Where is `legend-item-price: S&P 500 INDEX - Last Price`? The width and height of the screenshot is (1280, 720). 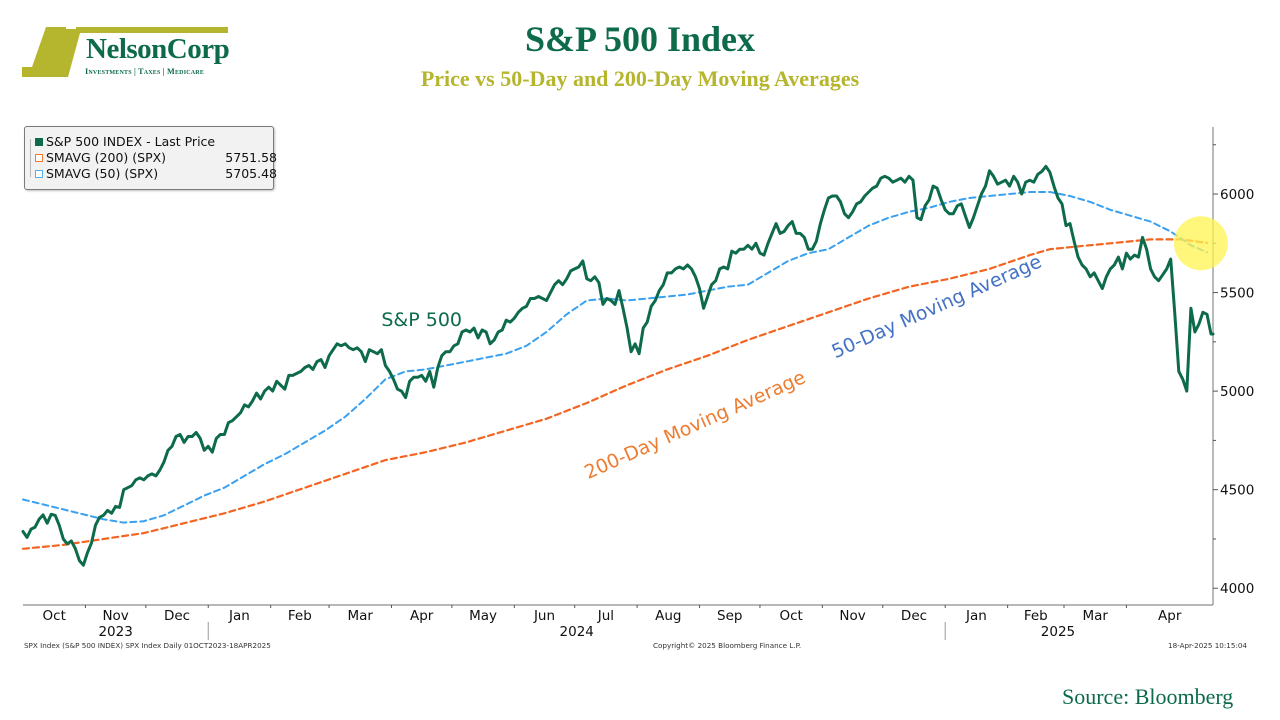 legend-item-price: S&P 500 INDEX - Last Price is located at coordinates (125, 142).